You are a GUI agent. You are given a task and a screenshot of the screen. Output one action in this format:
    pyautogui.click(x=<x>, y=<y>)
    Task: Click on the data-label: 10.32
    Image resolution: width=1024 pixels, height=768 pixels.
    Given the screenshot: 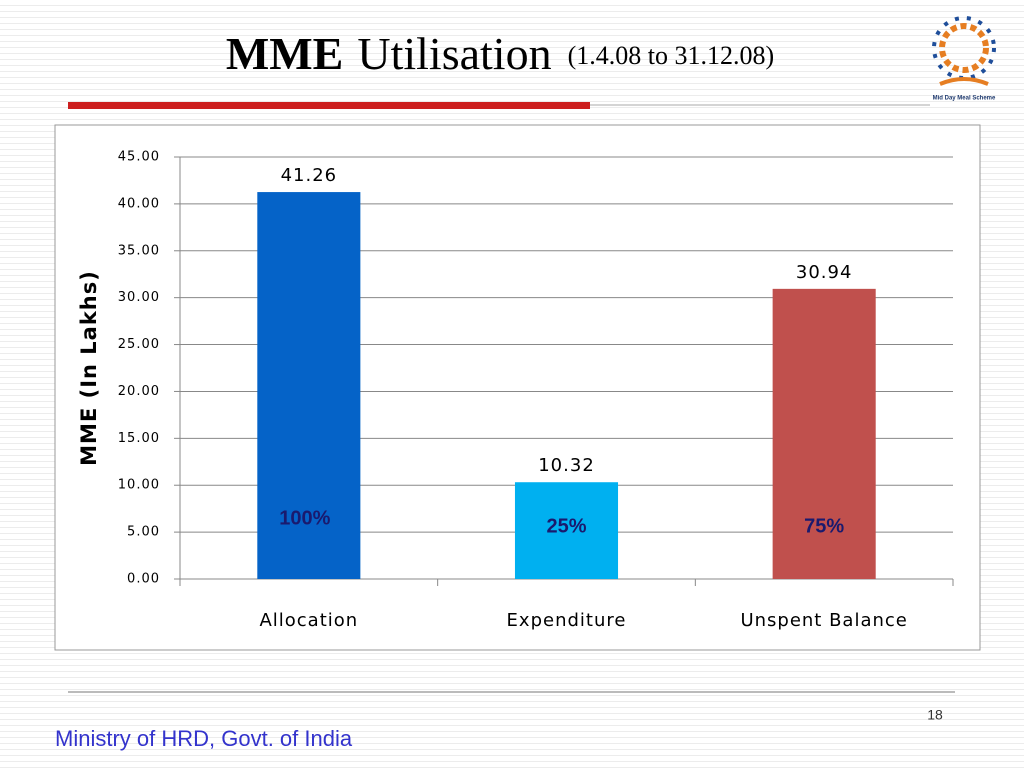 What is the action you would take?
    pyautogui.click(x=566, y=465)
    